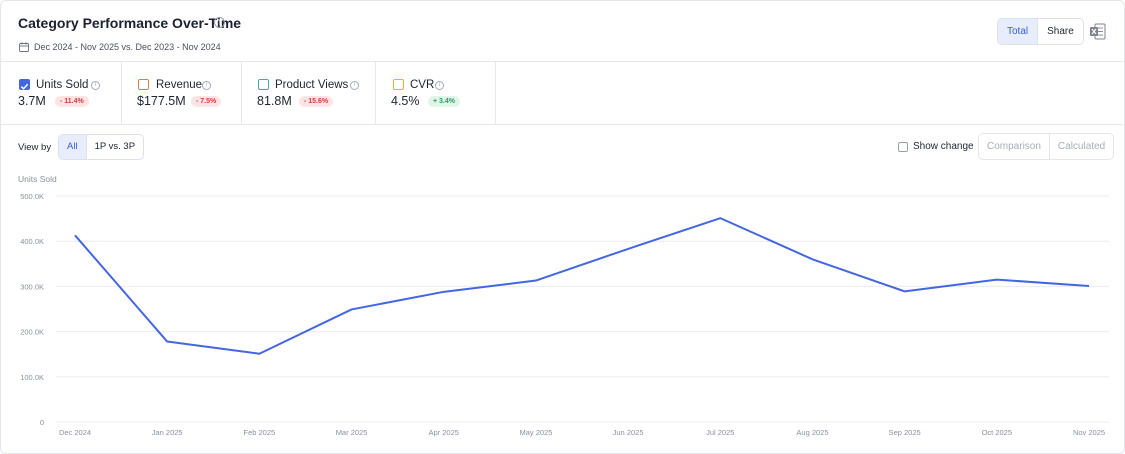 This screenshot has width=1125, height=454. Describe the element at coordinates (32, 332) in the screenshot. I see `y-tick-label: 200.0K` at that location.